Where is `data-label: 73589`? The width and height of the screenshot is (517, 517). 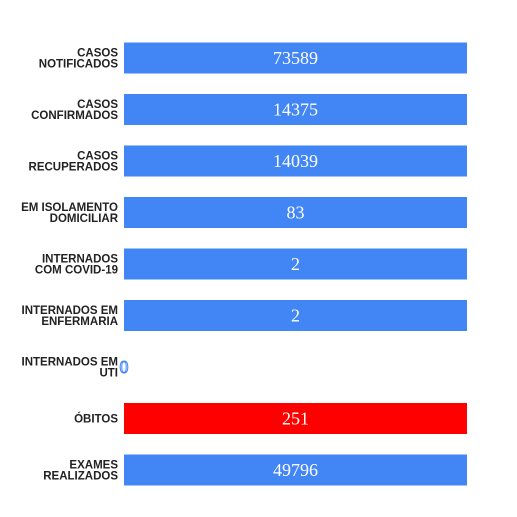 data-label: 73589 is located at coordinates (295, 58).